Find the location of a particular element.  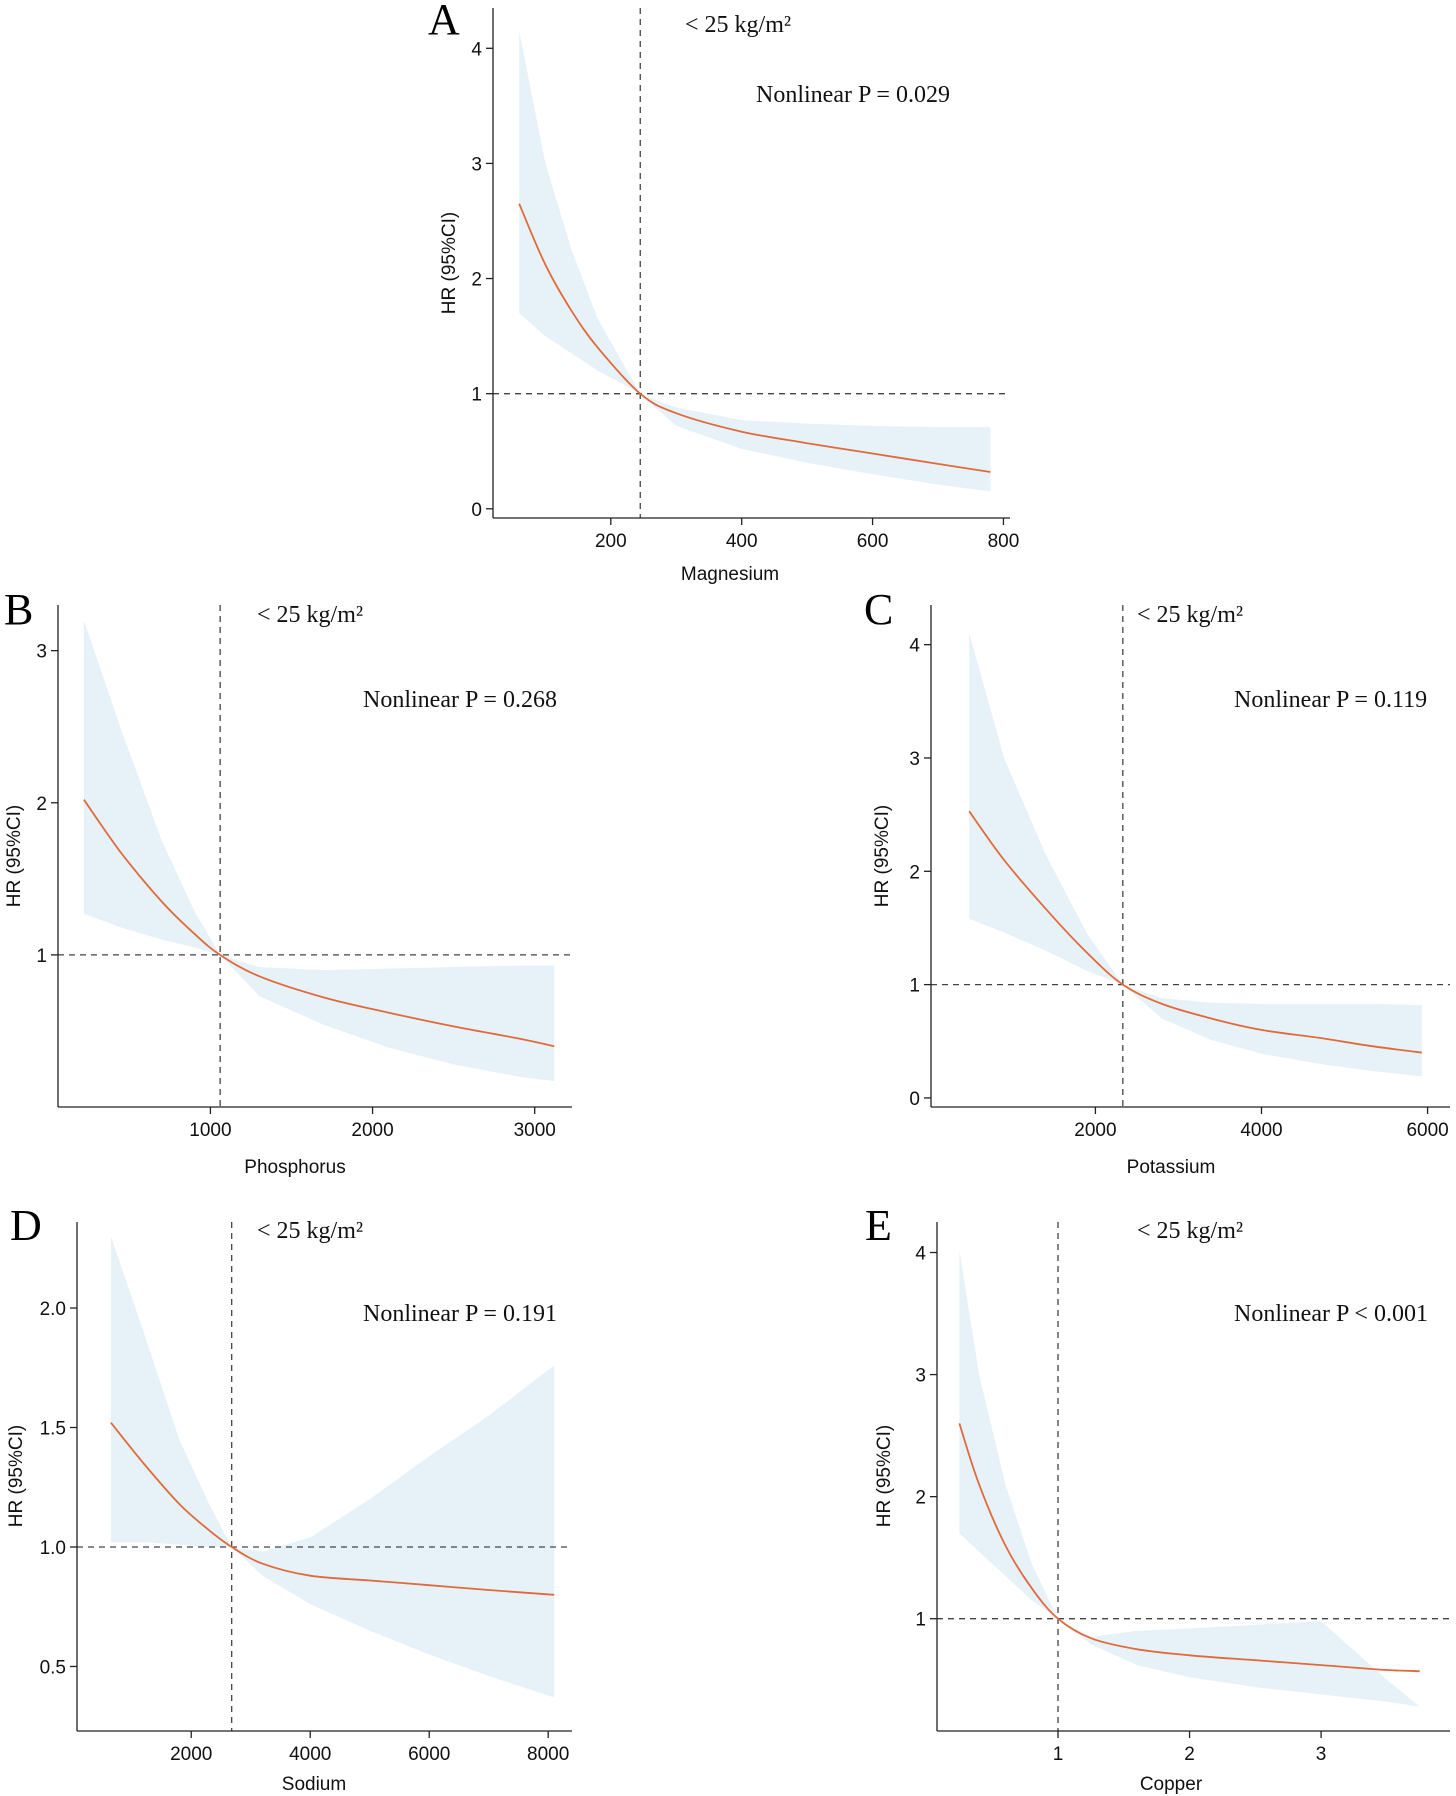

x-tick-label: 1000 is located at coordinates (210, 1130).